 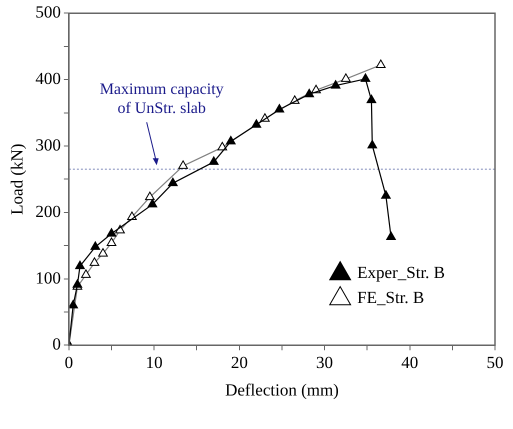 What do you see at coordinates (390, 298) in the screenshot?
I see `legend-label: FE_Str. B` at bounding box center [390, 298].